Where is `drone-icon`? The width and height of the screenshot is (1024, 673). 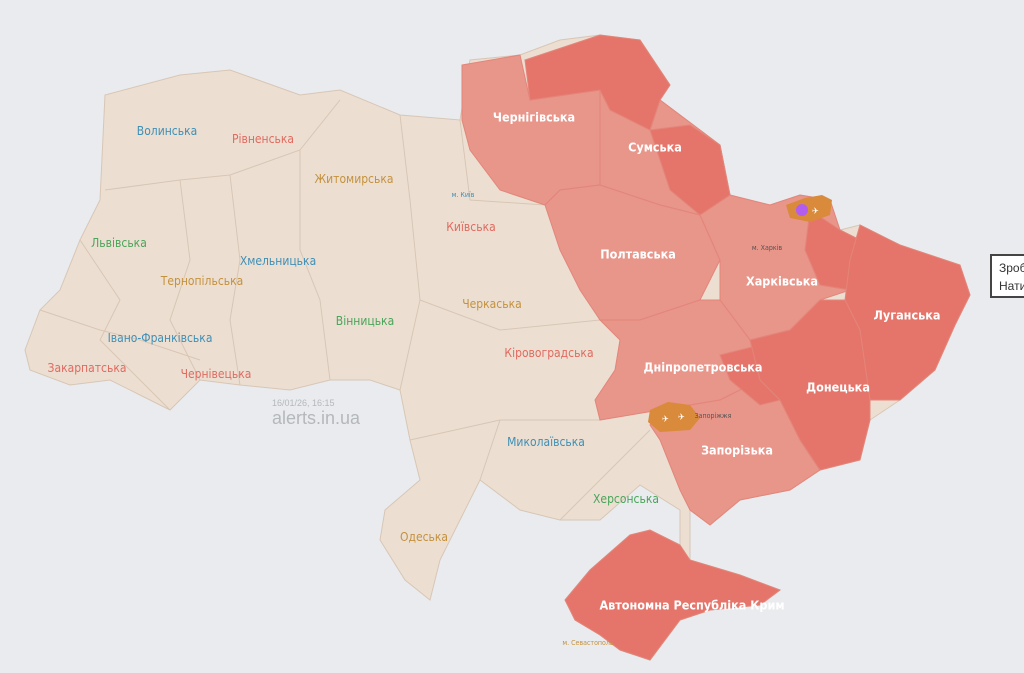 drone-icon is located at coordinates (802, 210).